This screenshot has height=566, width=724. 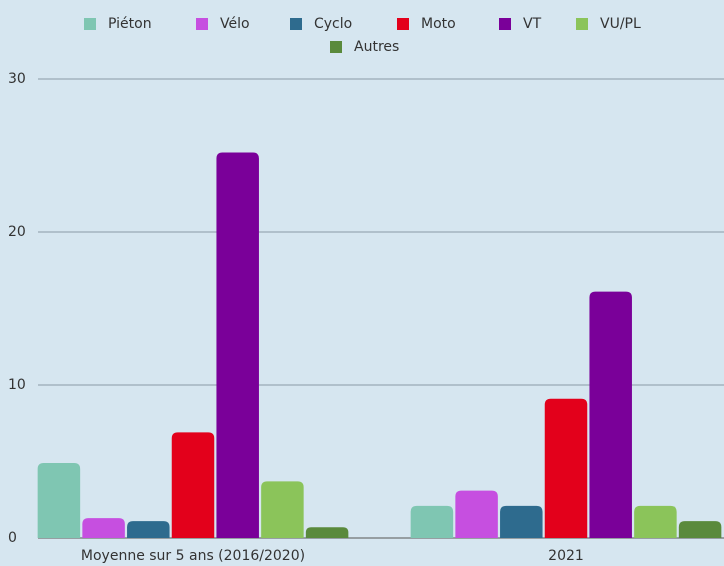 I want to click on y-tick-label: 0, so click(x=12, y=538).